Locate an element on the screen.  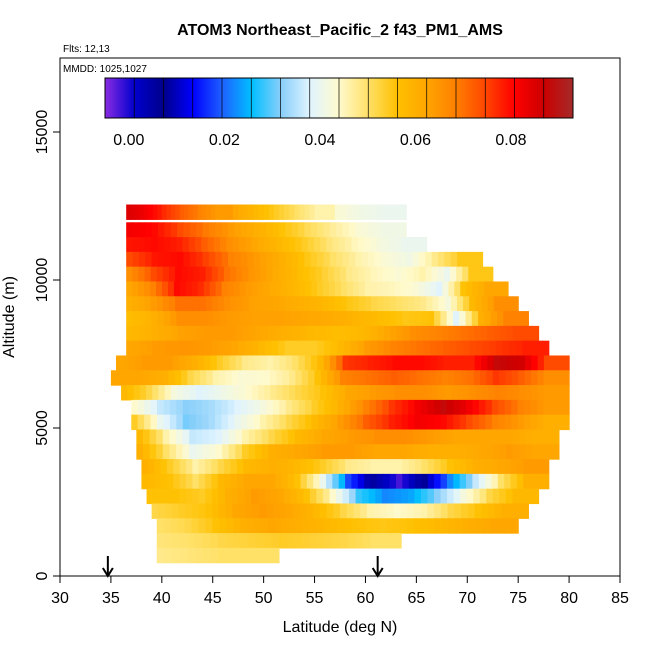
x-tick-label: 50 is located at coordinates (264, 598).